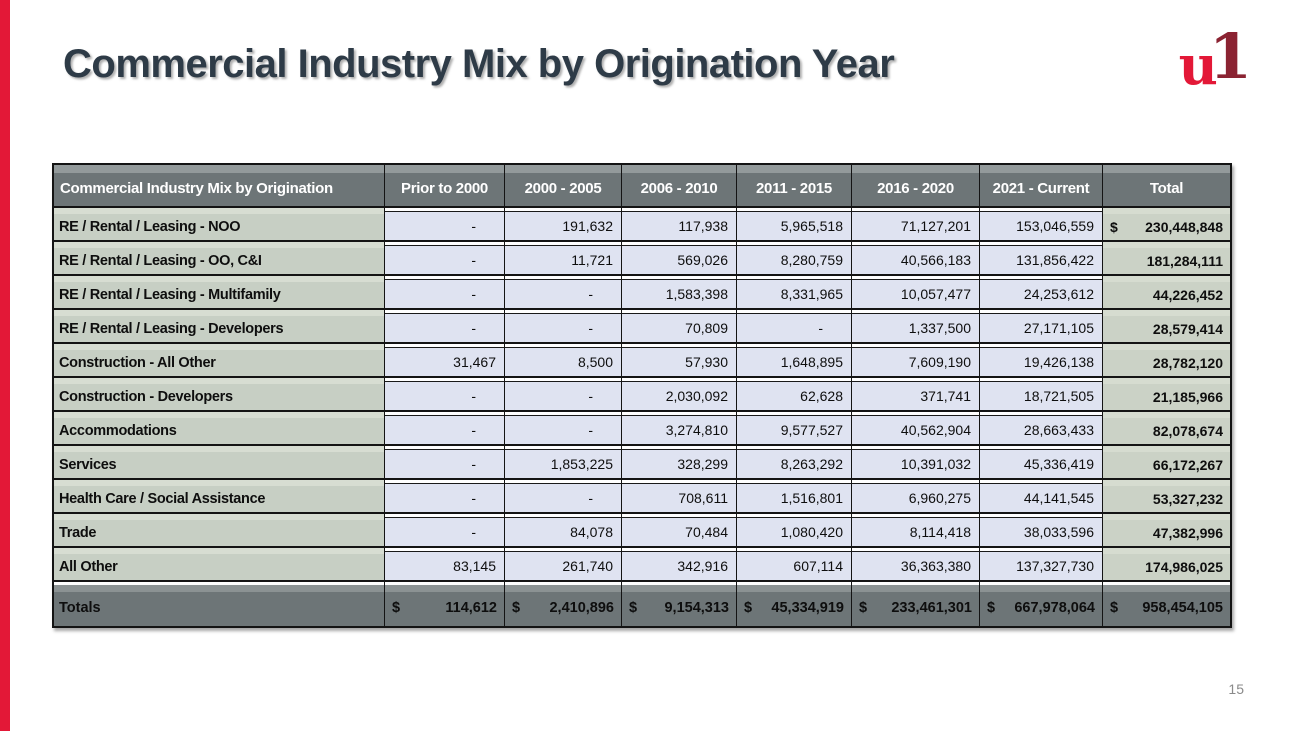 The width and height of the screenshot is (1300, 731). I want to click on cell-total: 82,078,674, so click(1166, 429).